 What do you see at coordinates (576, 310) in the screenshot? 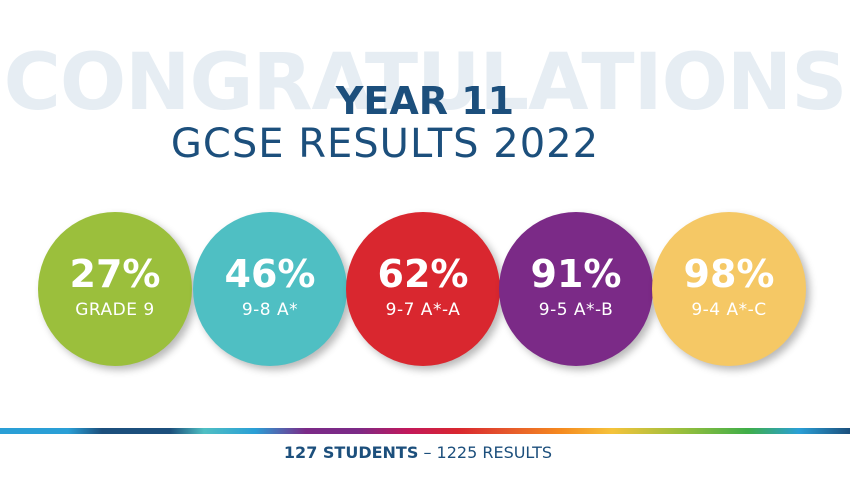
I see `stat-label: 9-5 A*-B` at bounding box center [576, 310].